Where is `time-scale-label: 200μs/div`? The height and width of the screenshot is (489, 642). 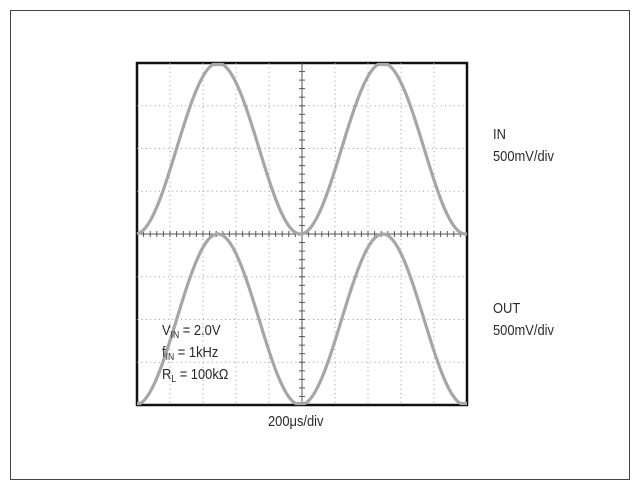
time-scale-label: 200μs/div is located at coordinates (296, 421).